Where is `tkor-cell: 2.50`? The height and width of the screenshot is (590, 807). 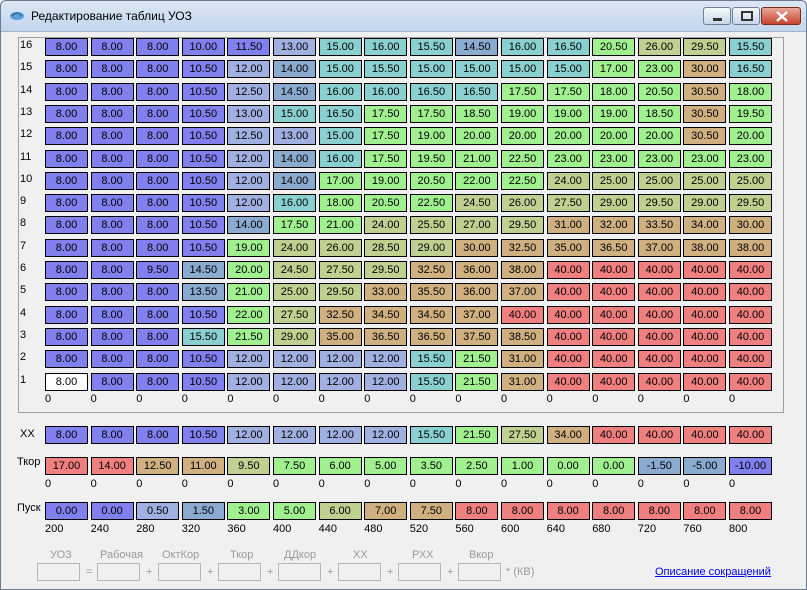
tkor-cell: 2.50 is located at coordinates (477, 466).